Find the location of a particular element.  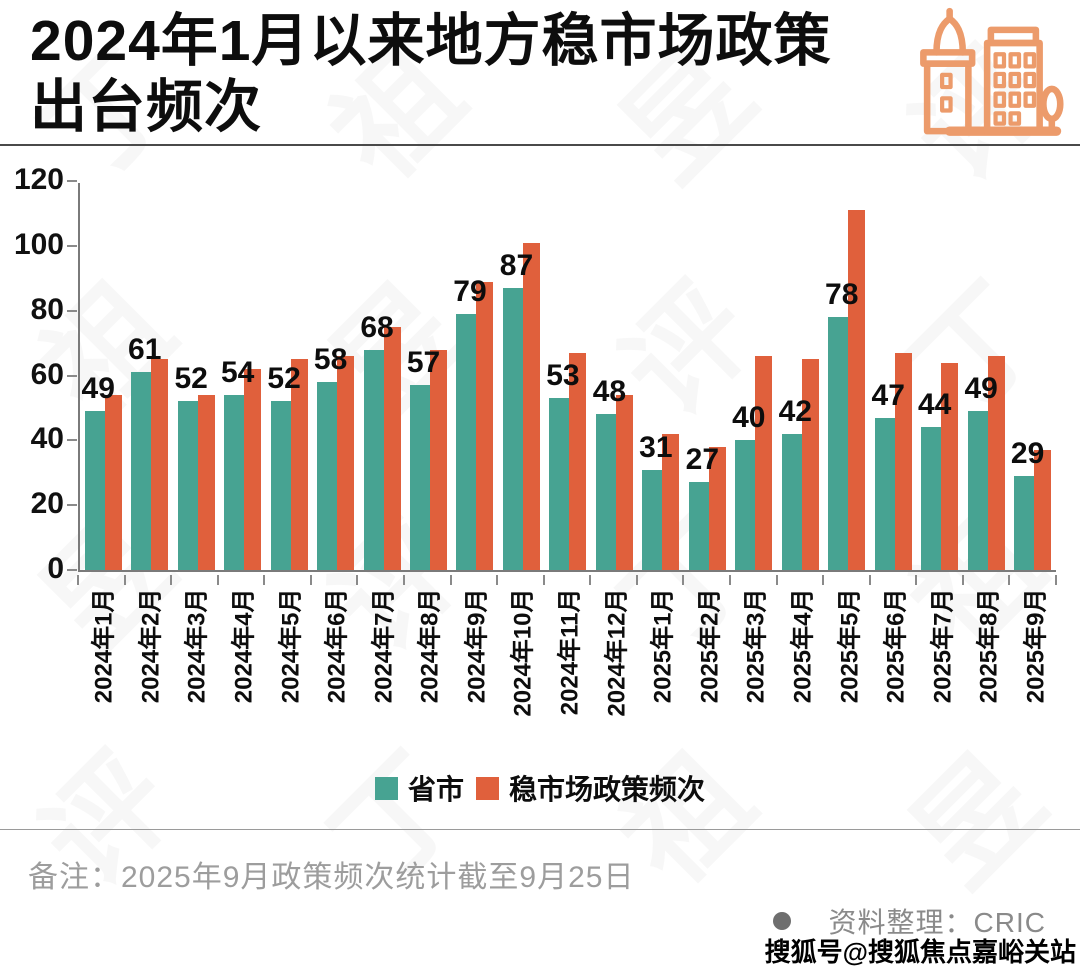

x-axis-cell: 2025年5月 is located at coordinates (846, 661).